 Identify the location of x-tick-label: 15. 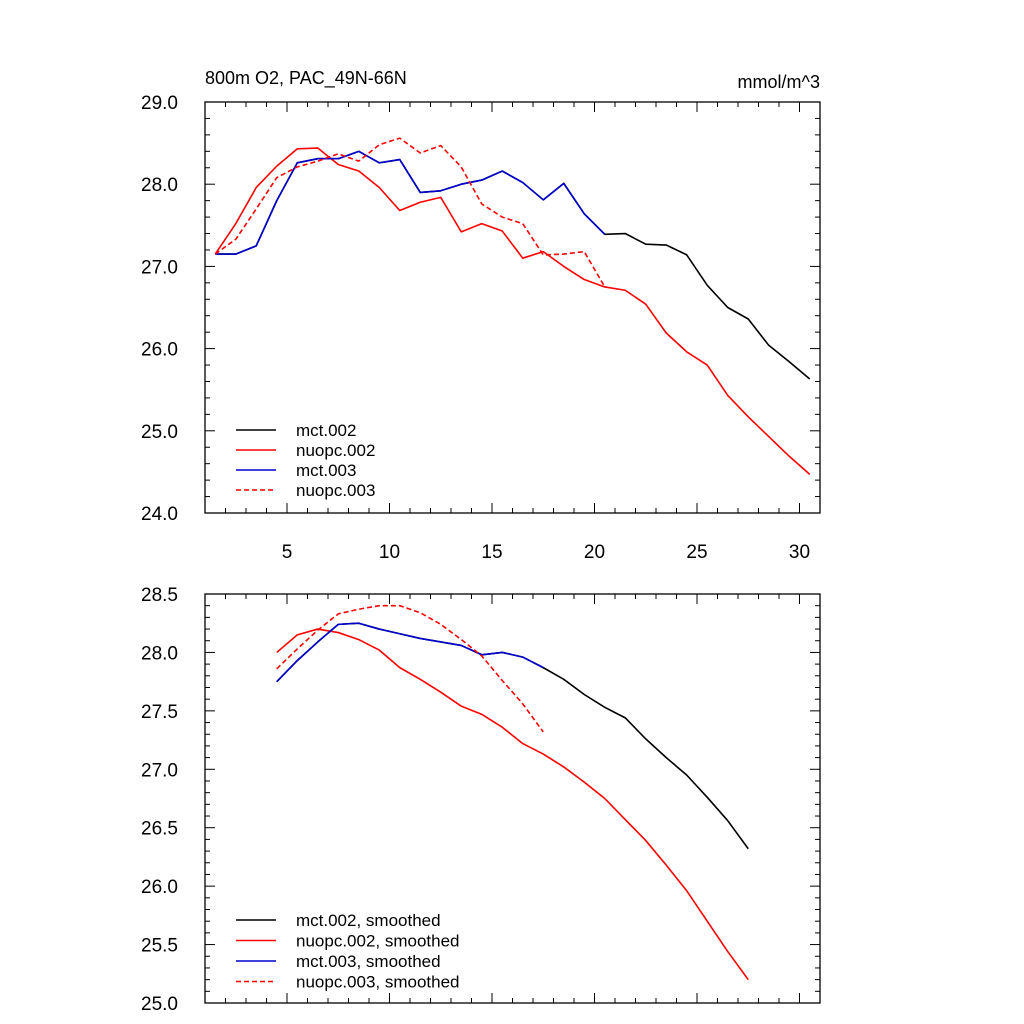
(491, 552).